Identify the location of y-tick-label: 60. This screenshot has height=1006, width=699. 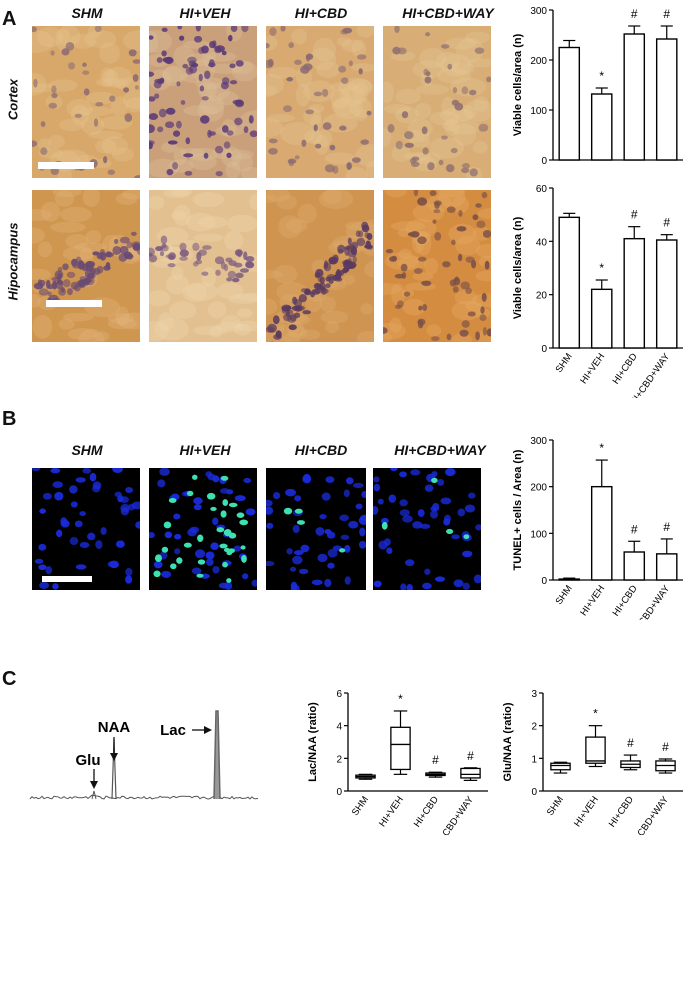
(542, 189).